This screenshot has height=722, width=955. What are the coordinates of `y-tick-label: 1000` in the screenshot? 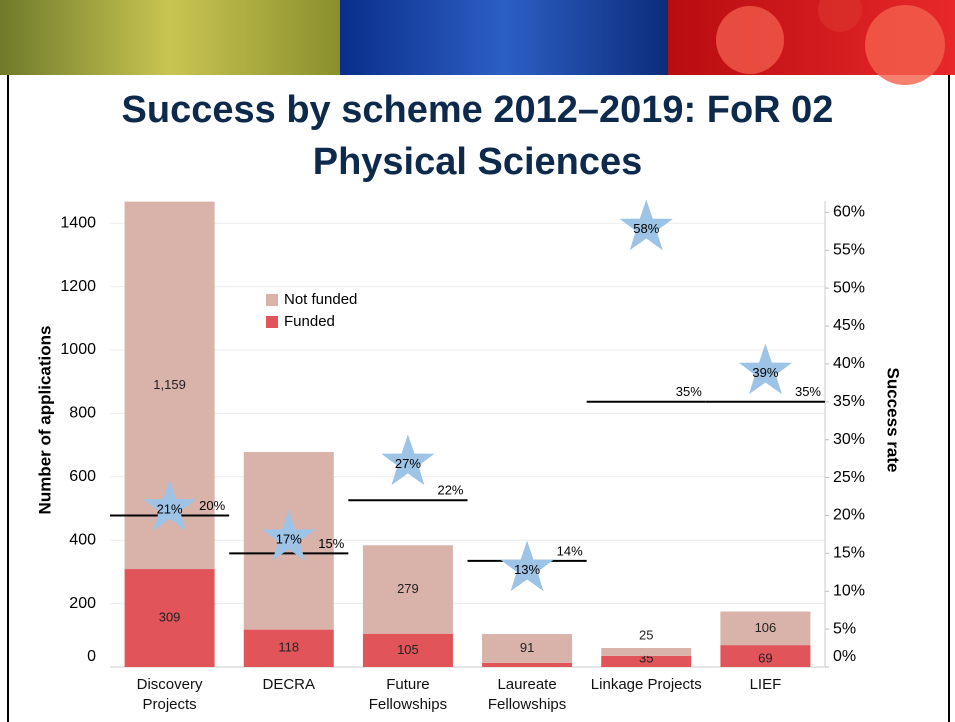 It's located at (78, 349).